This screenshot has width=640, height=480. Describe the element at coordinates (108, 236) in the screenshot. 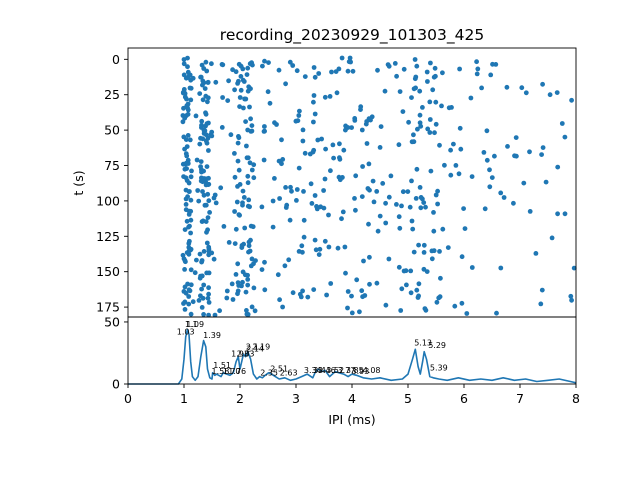

I see `y-tick-label: 125` at that location.